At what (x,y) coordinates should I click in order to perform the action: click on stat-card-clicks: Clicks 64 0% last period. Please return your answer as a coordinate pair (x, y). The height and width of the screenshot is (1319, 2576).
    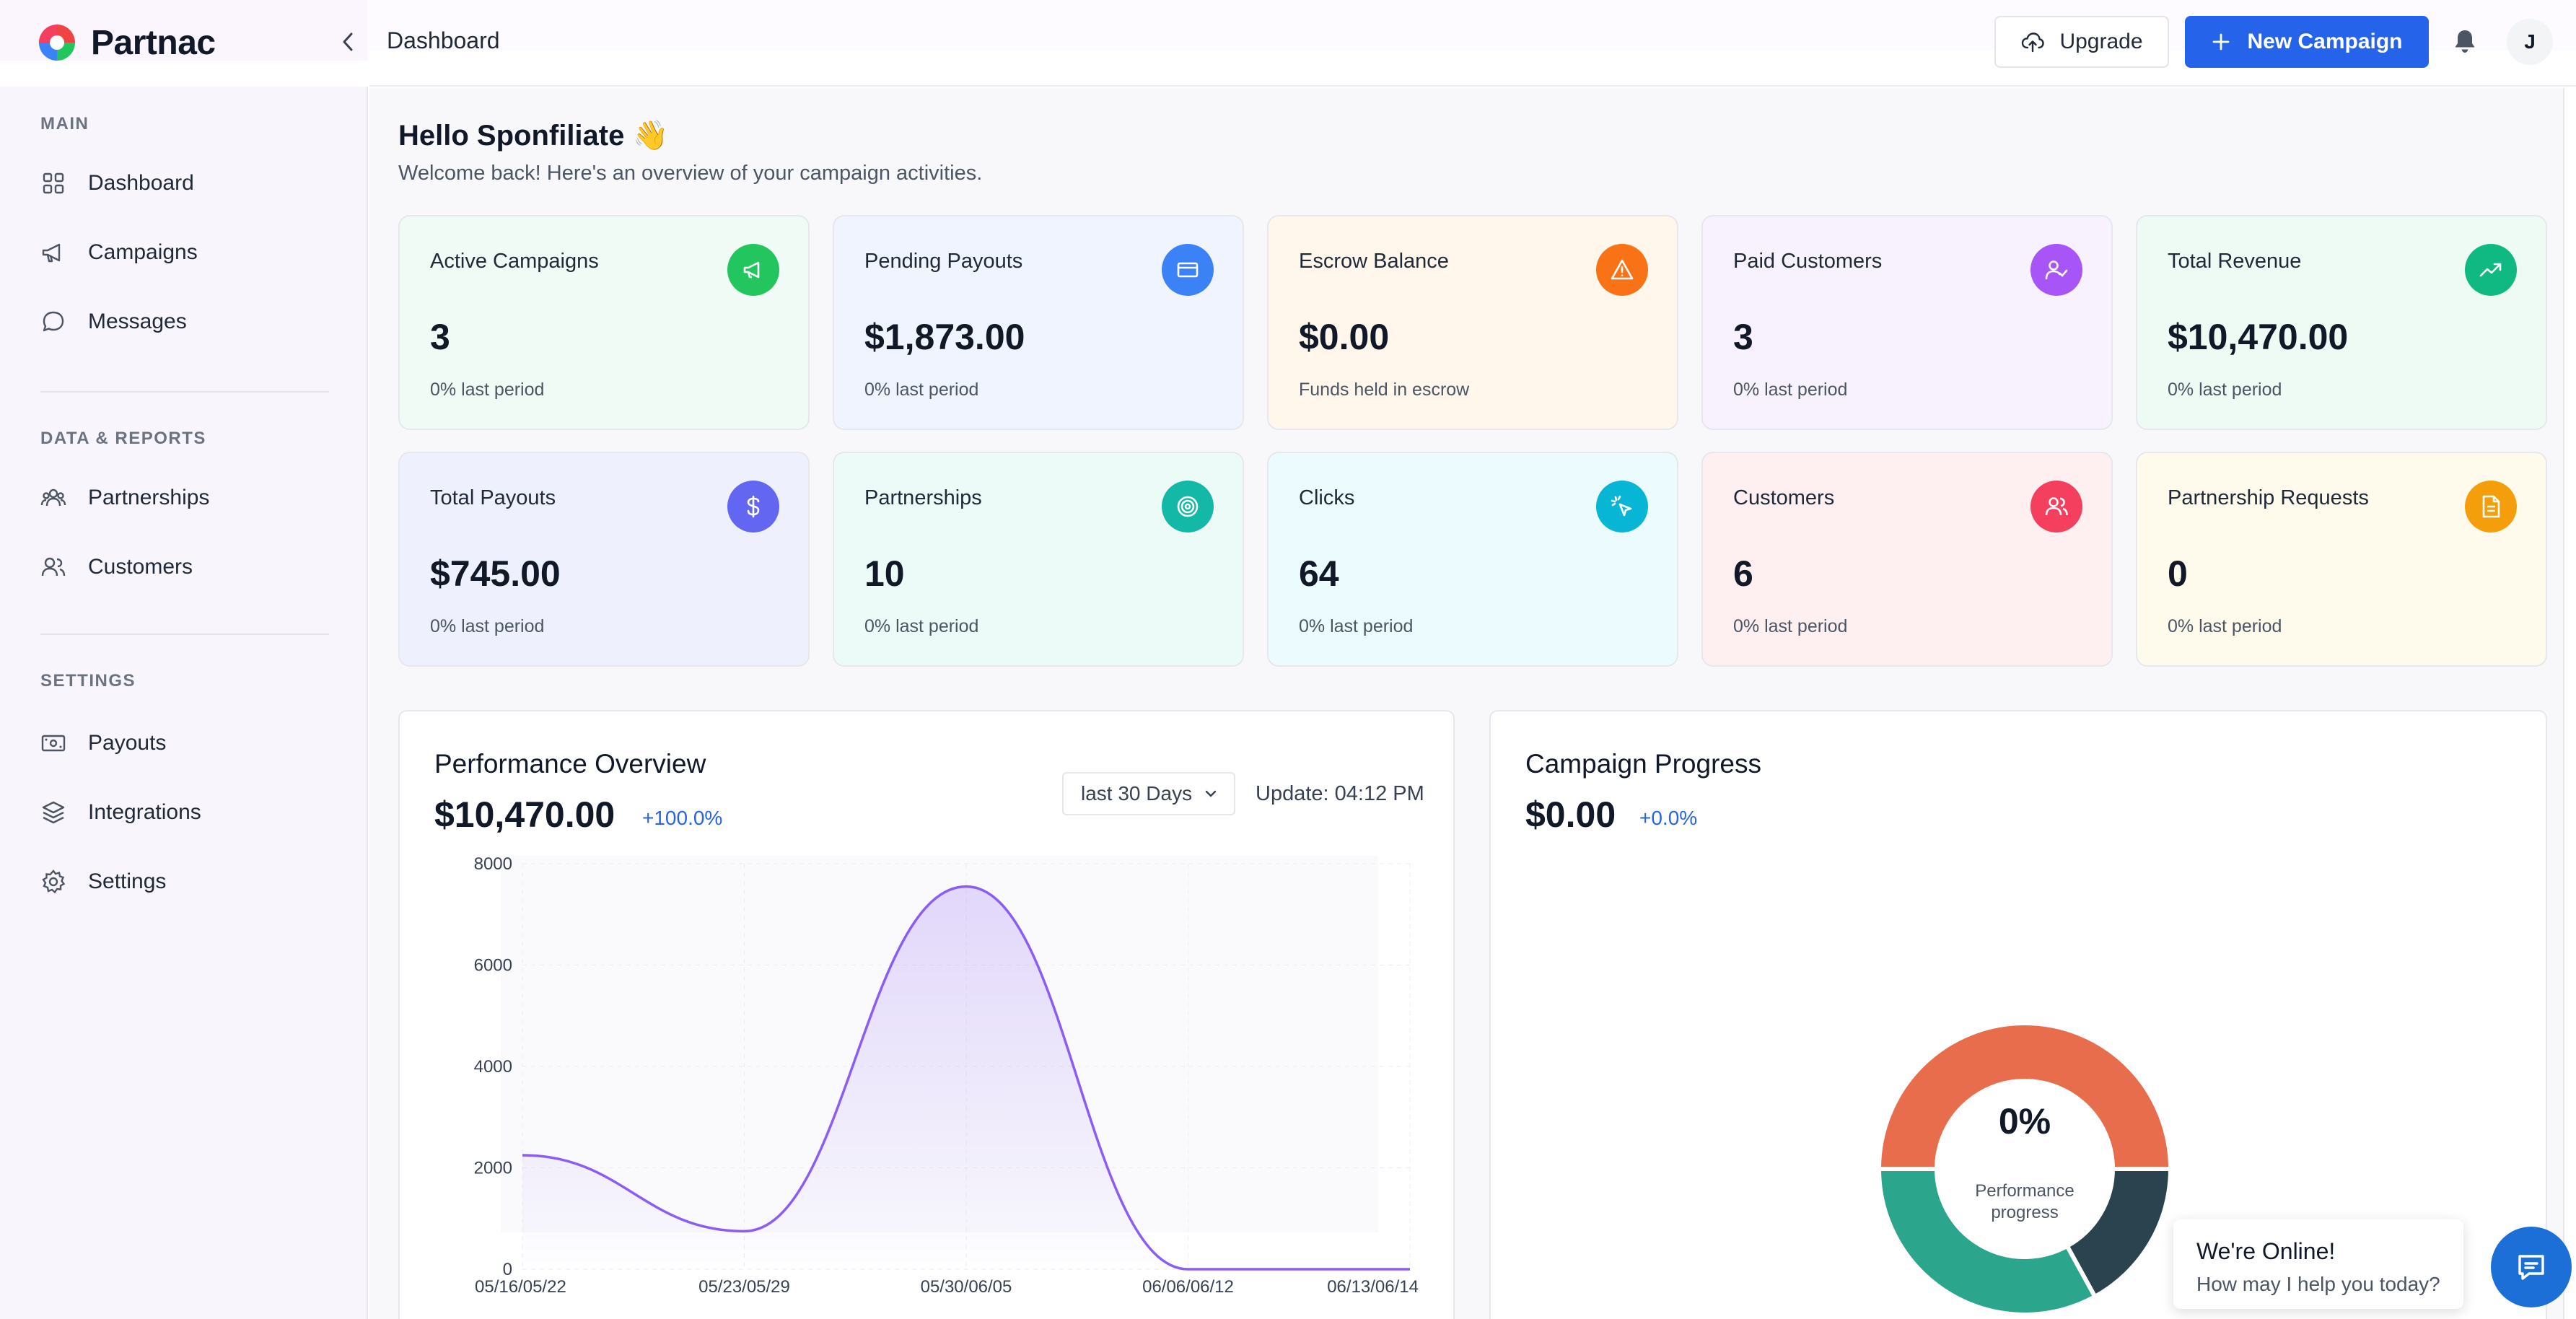
    Looking at the image, I should click on (1472, 559).